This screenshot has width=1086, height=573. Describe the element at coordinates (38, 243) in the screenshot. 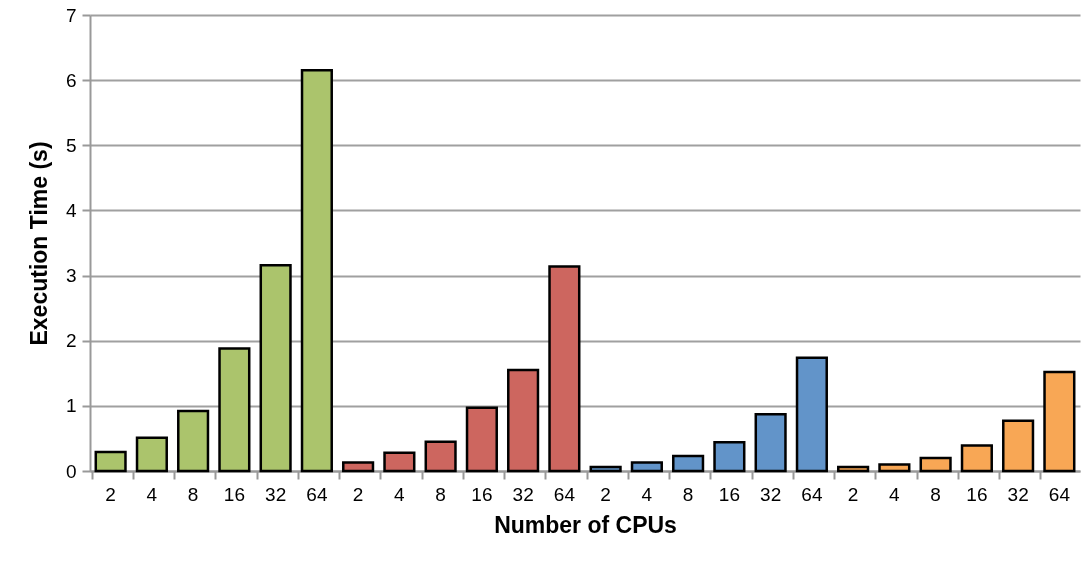

I see `y-axis-title: Execution Time (s)` at that location.